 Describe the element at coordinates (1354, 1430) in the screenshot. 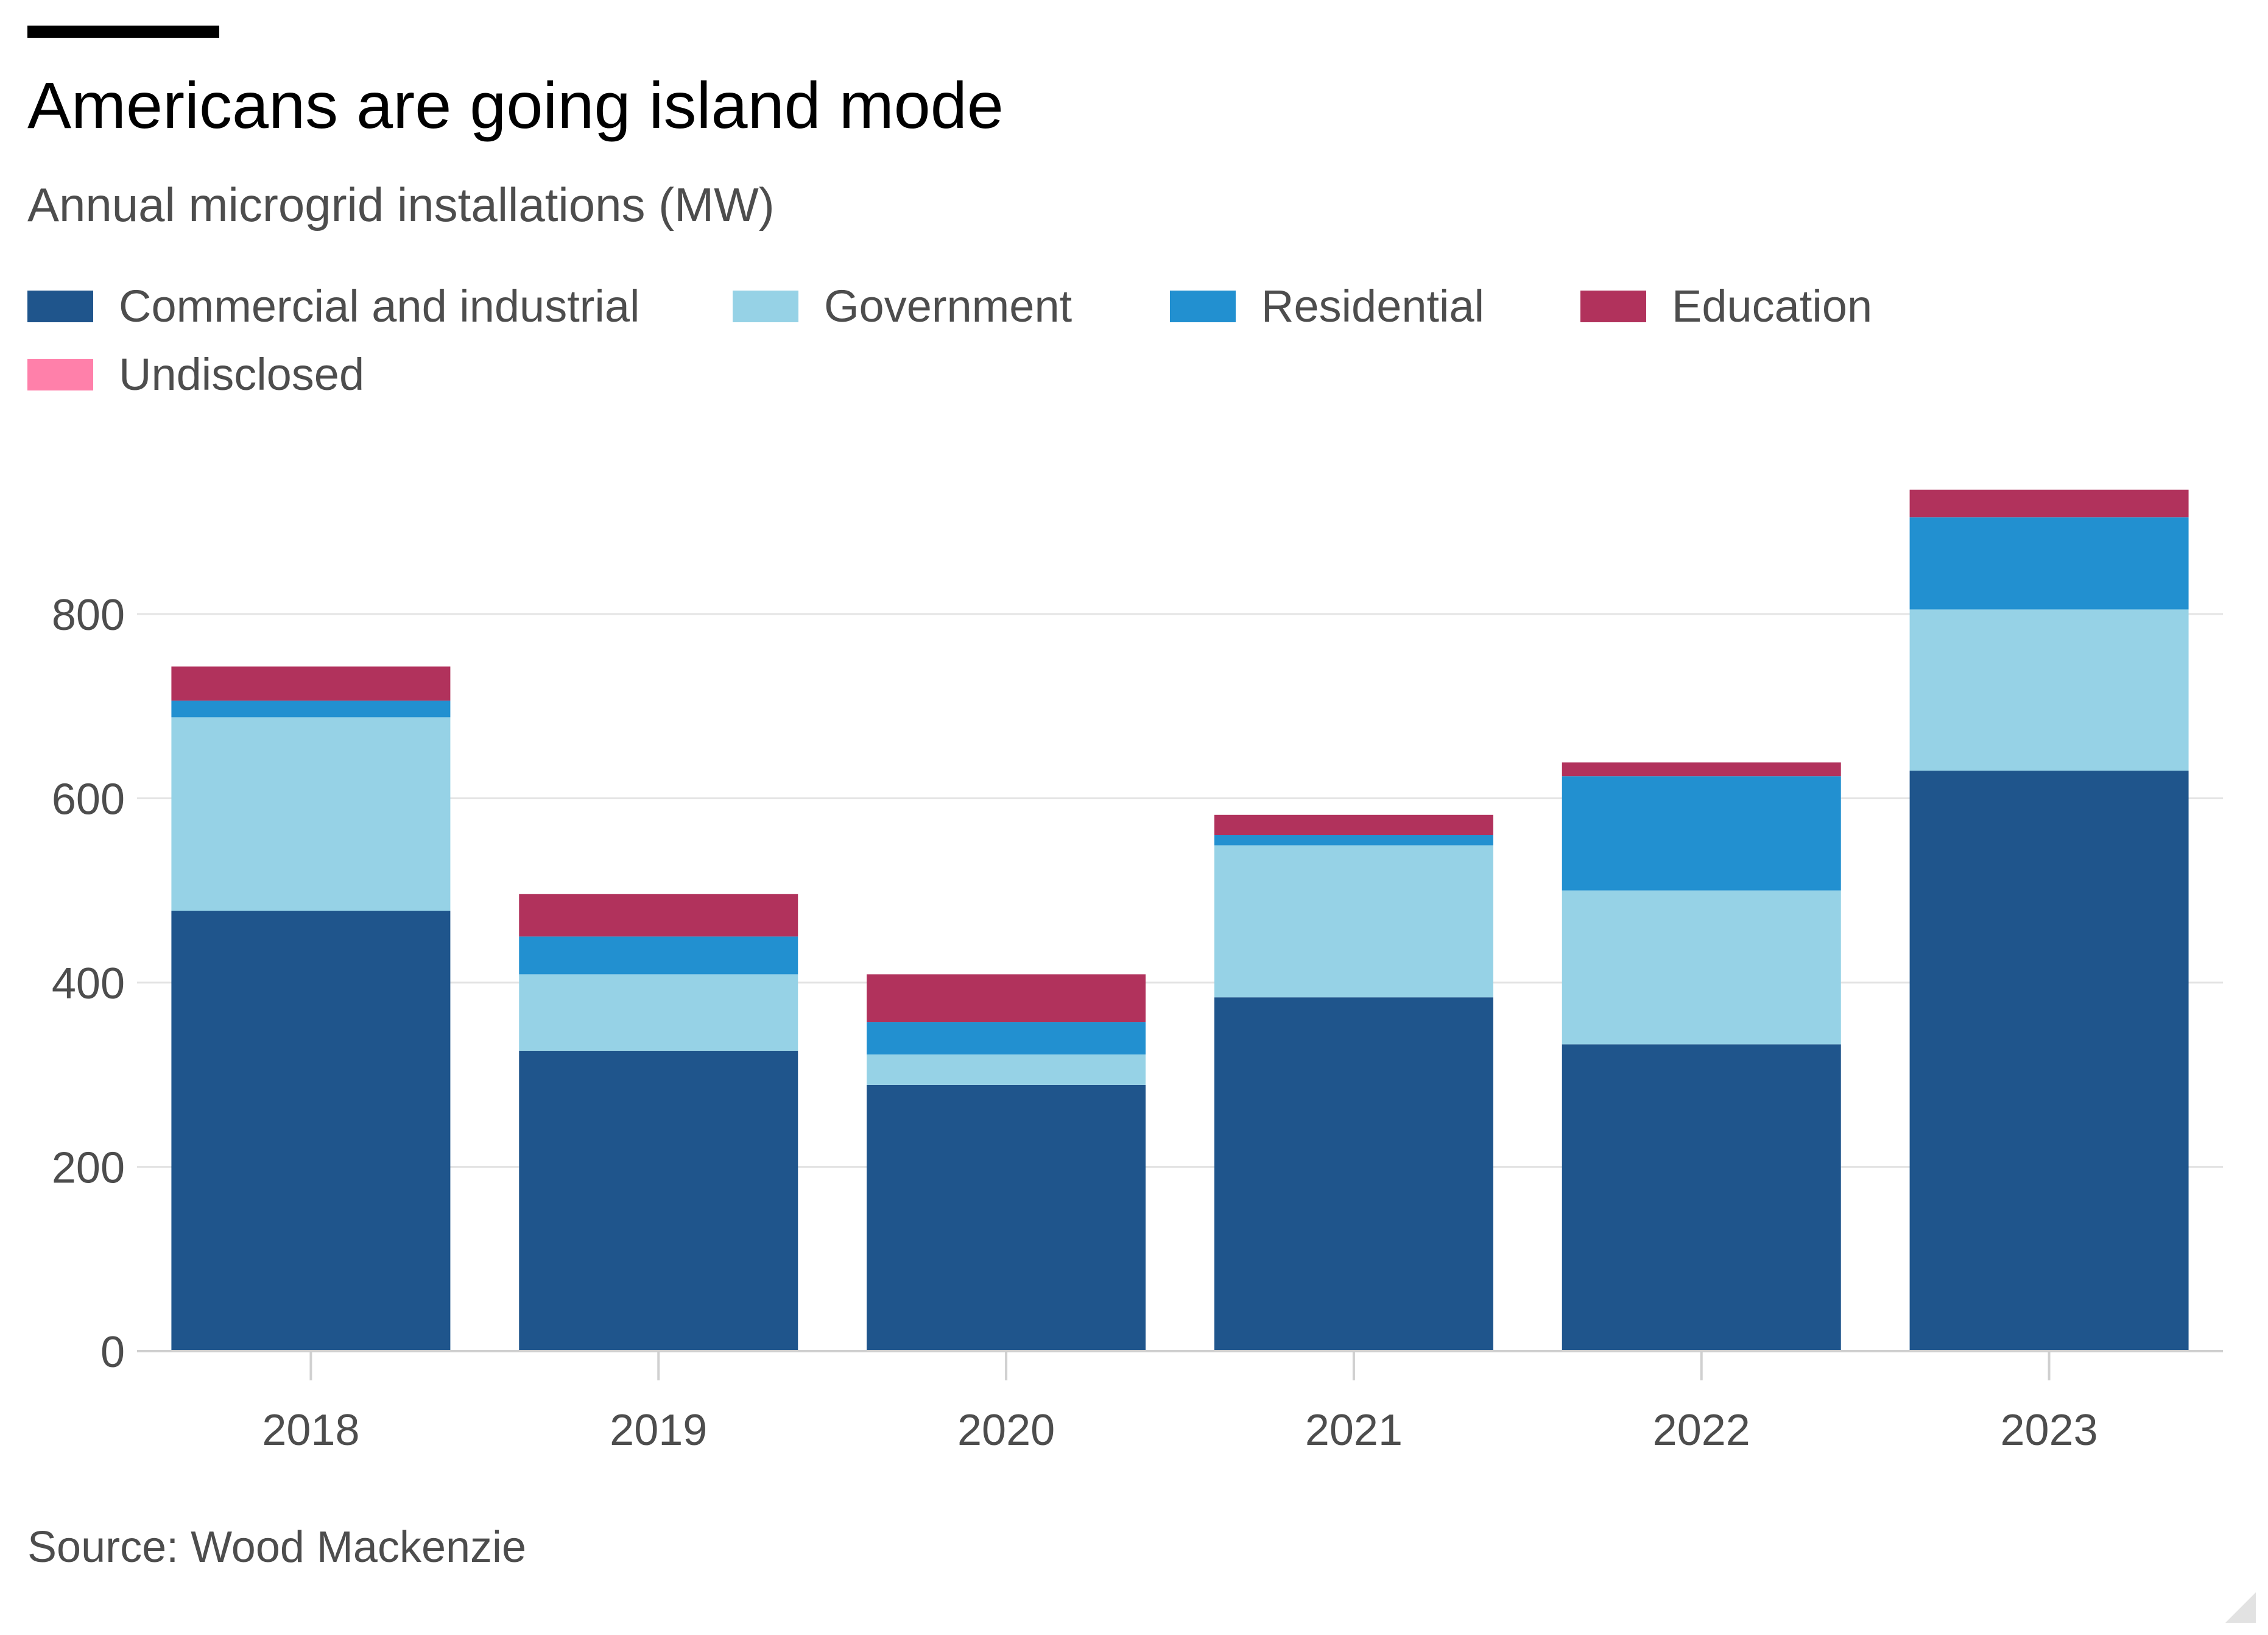

I see `x-tick-label: 2021` at that location.